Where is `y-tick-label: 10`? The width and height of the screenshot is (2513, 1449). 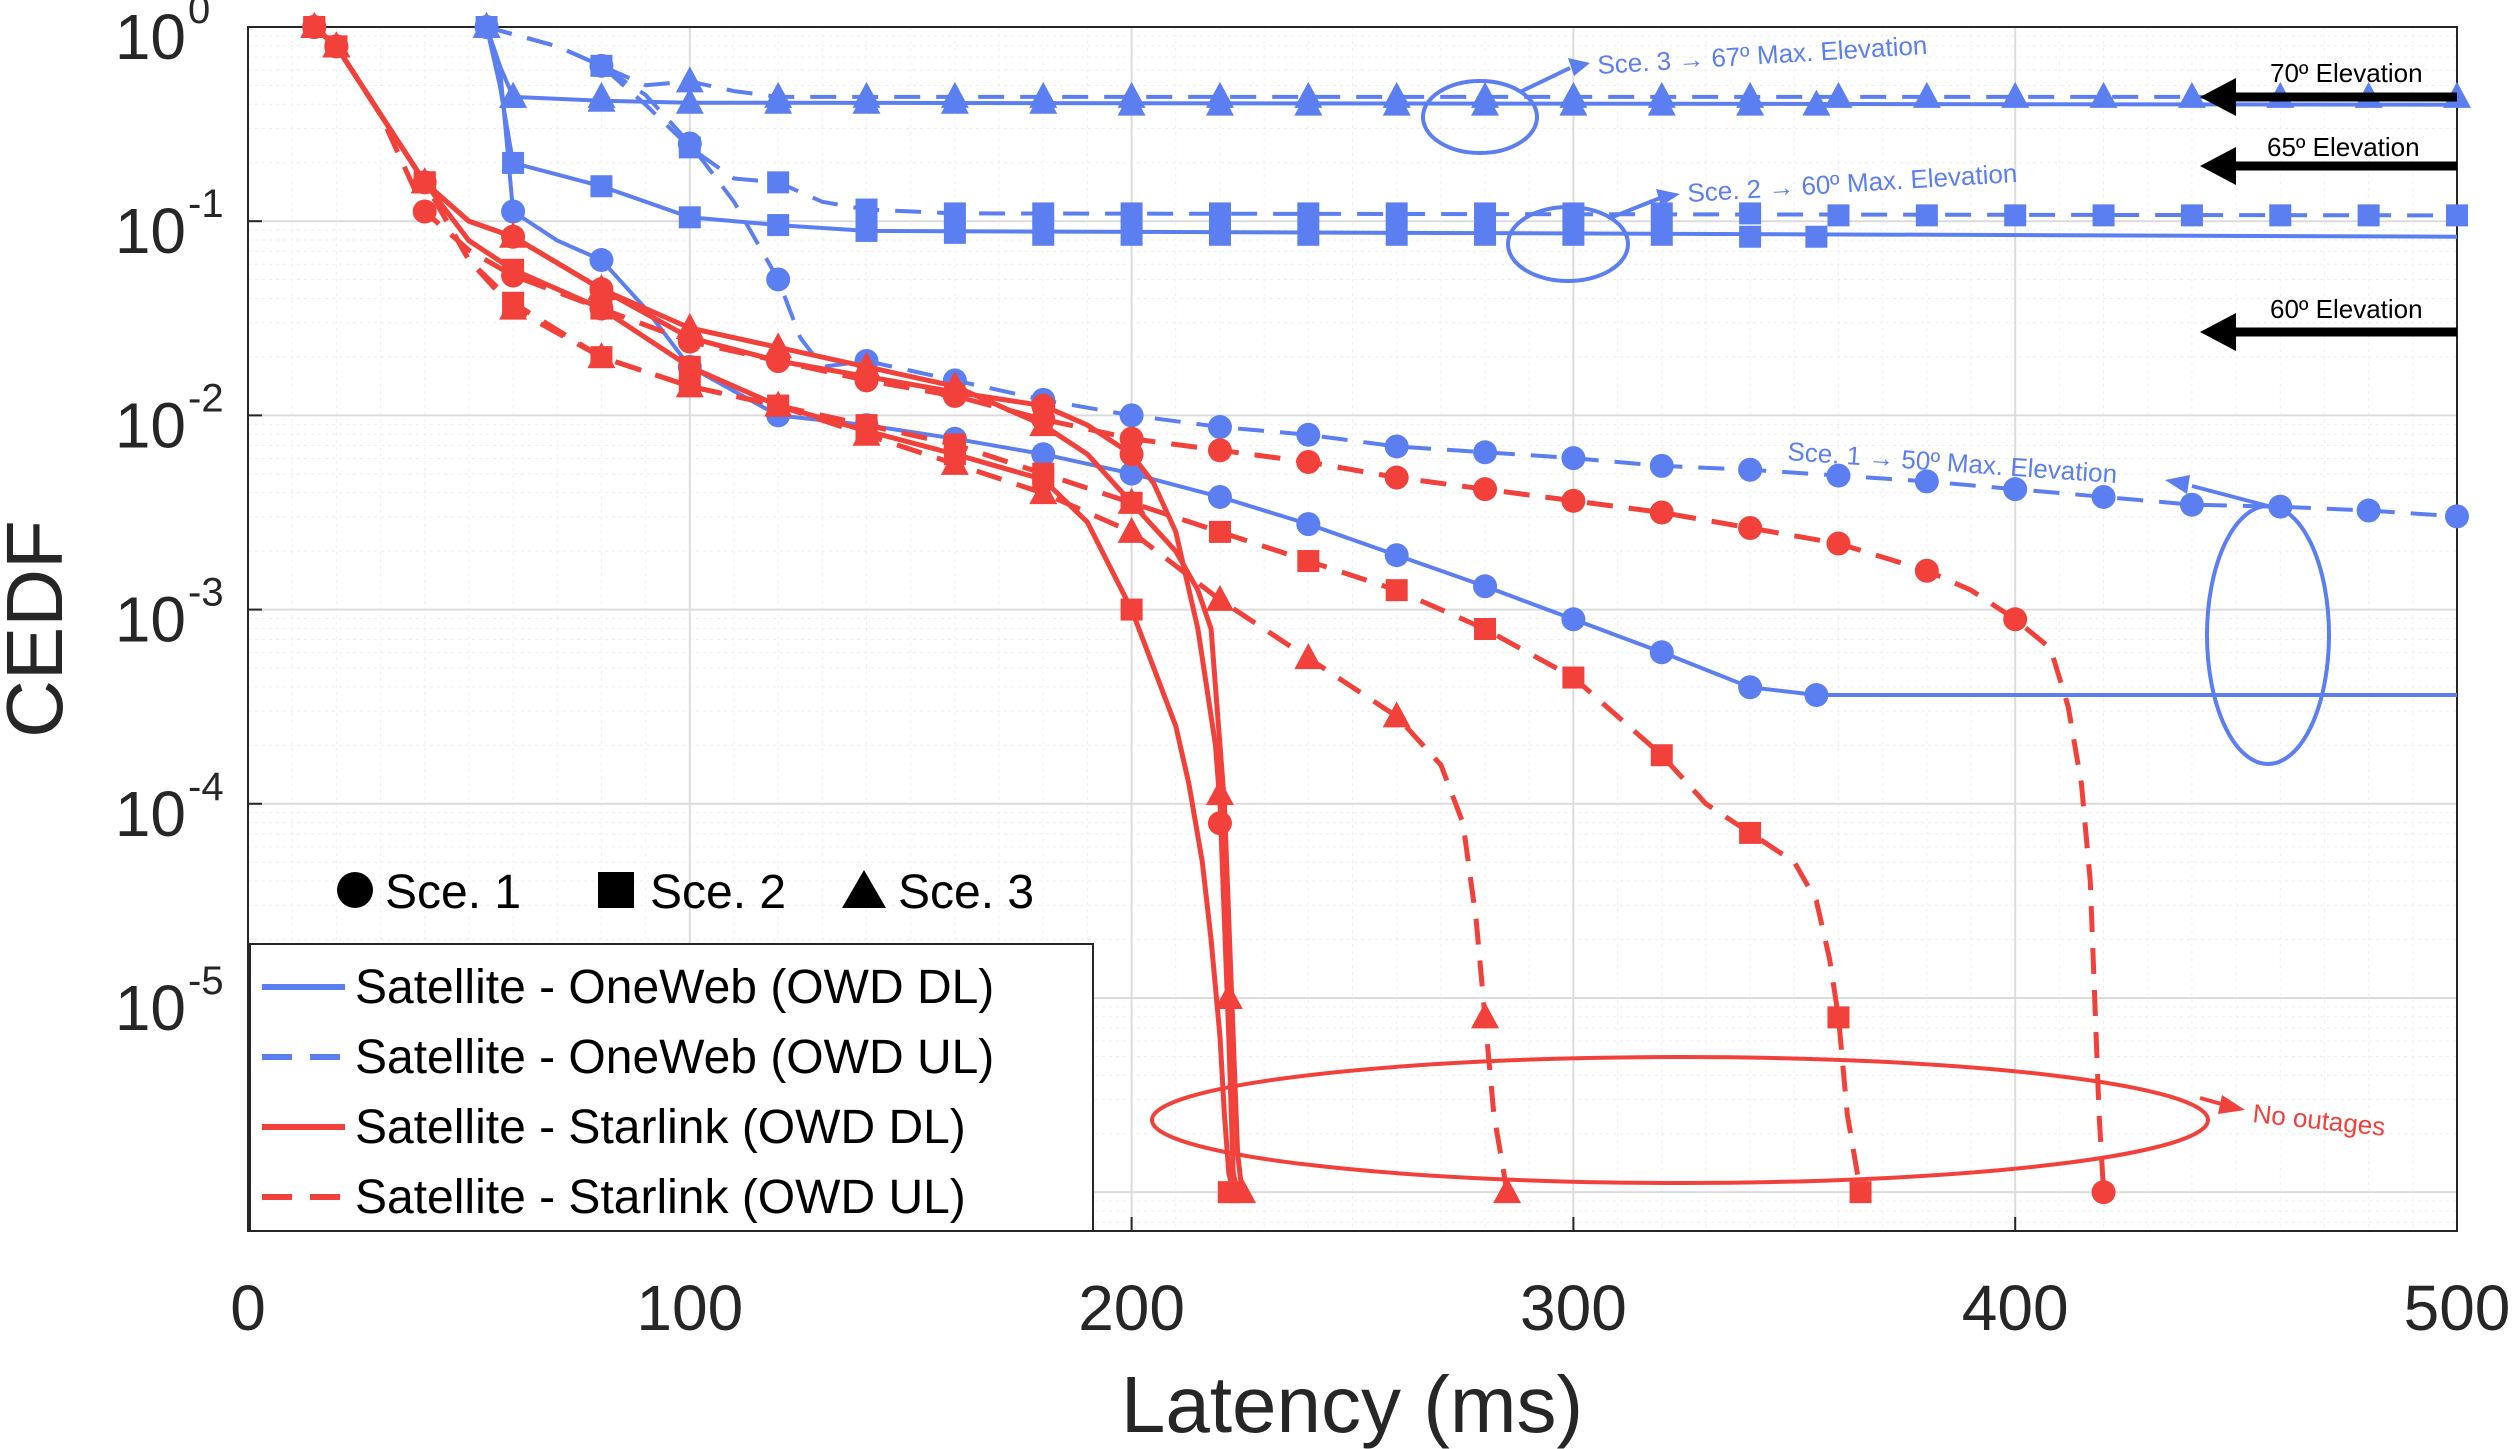
y-tick-label: 10 is located at coordinates (150, 231).